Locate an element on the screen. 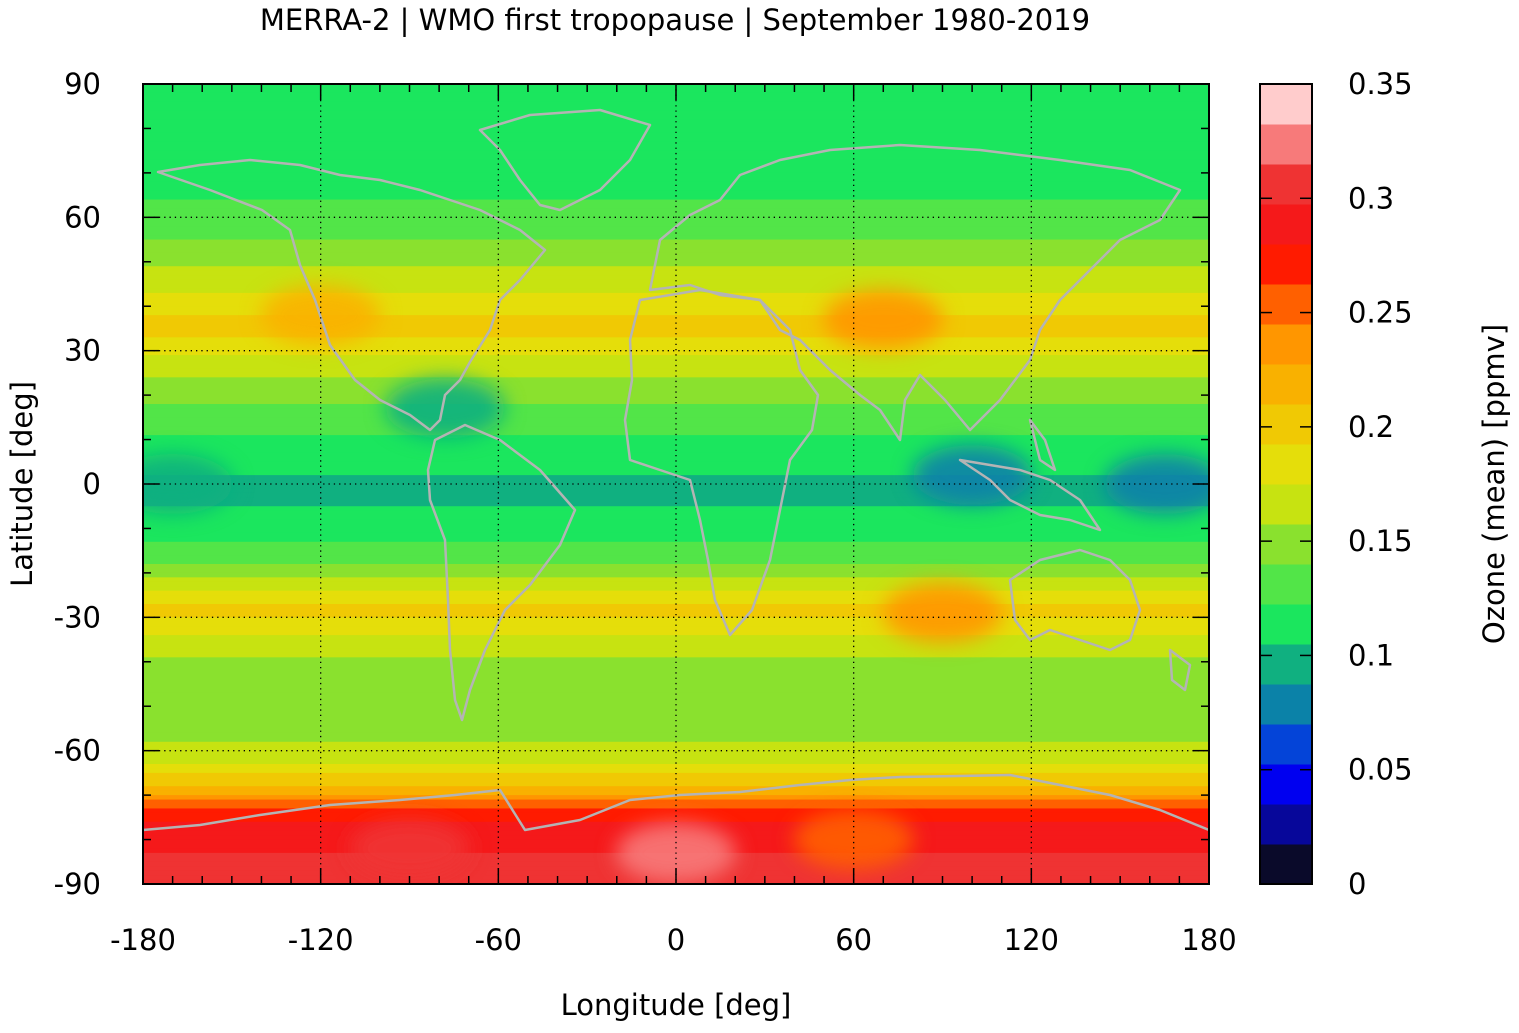 The height and width of the screenshot is (1033, 1519). coastline-greenland is located at coordinates (565, 160).